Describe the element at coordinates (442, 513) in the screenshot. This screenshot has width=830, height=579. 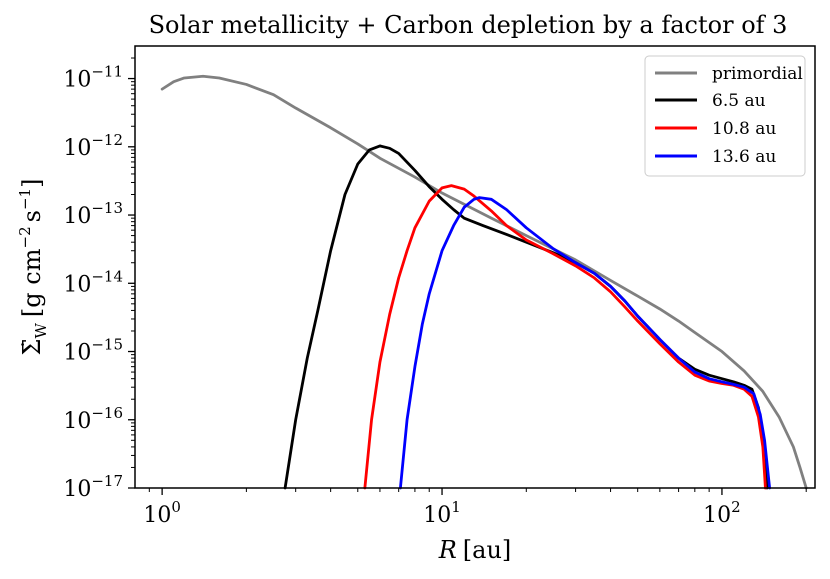
I see `x-tick-label: 10¹` at that location.